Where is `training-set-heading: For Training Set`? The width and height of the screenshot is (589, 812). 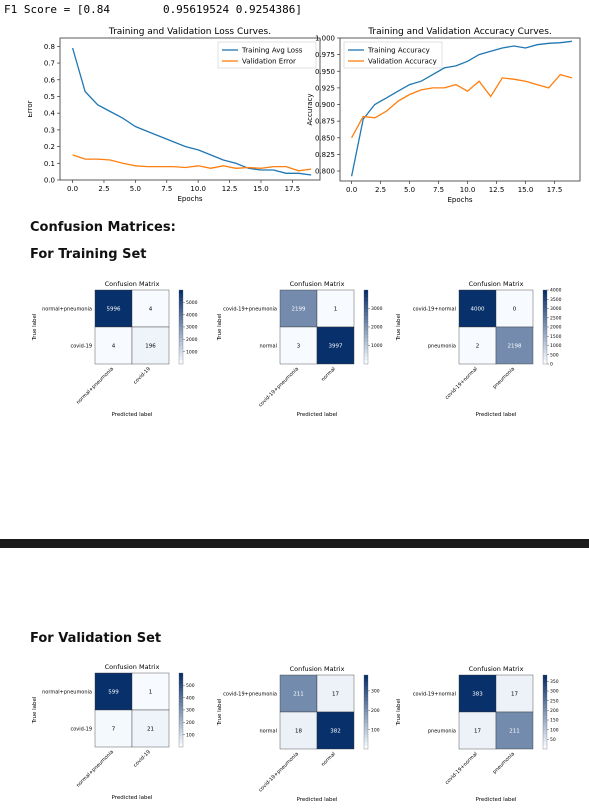
training-set-heading: For Training Set is located at coordinates (88, 254).